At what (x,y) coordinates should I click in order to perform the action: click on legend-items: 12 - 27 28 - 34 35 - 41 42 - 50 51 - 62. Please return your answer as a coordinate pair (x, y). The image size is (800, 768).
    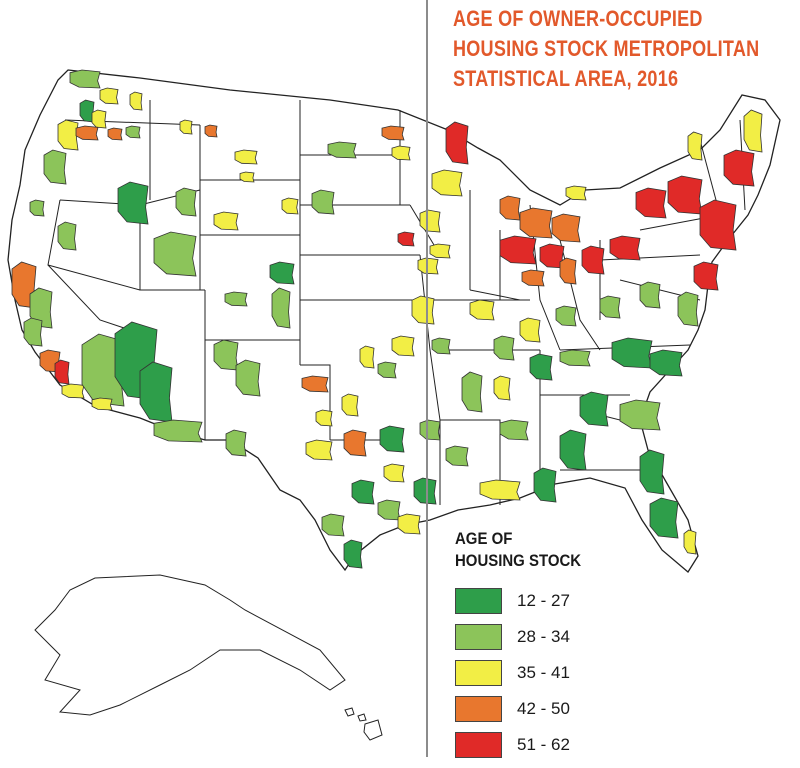
    Looking at the image, I should click on (555, 678).